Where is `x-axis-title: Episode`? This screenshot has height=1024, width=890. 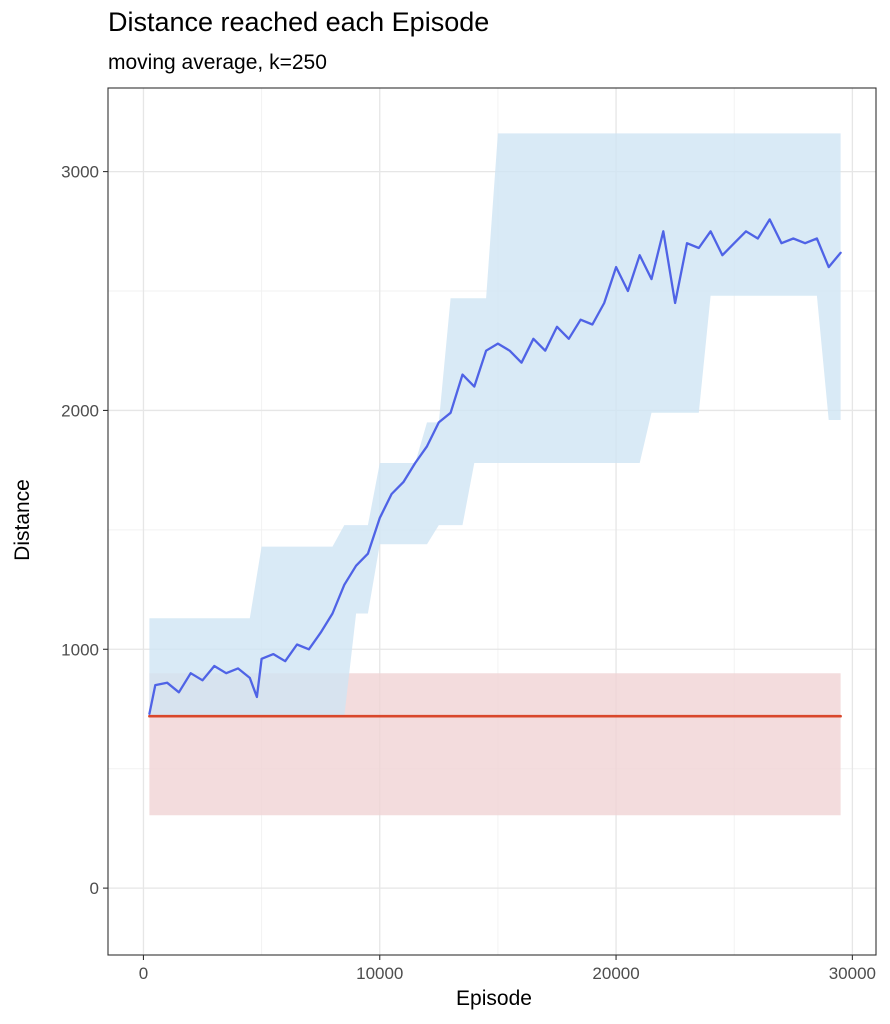
x-axis-title: Episode is located at coordinates (494, 998).